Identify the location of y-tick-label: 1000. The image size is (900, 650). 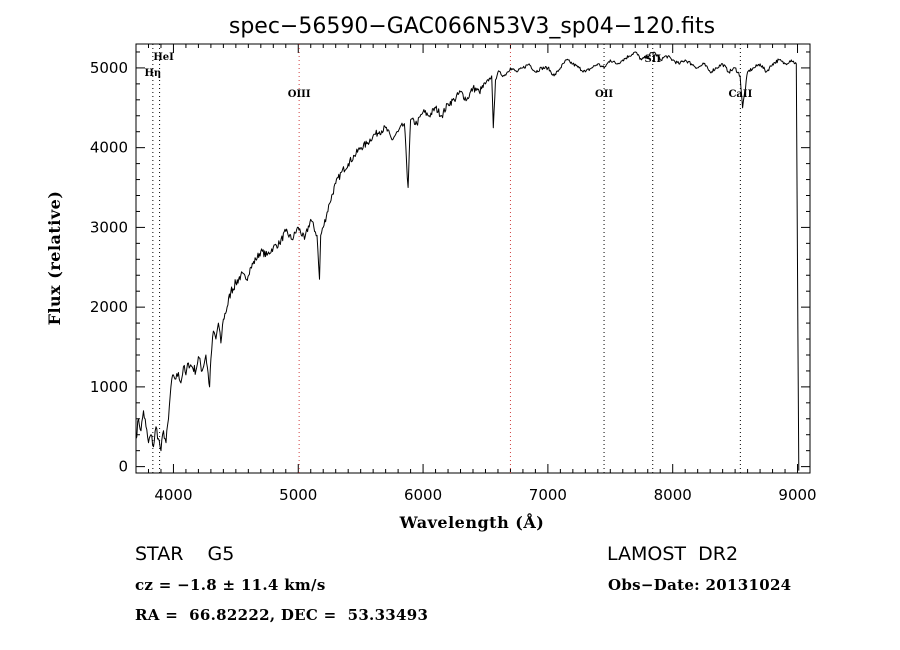
(109, 387).